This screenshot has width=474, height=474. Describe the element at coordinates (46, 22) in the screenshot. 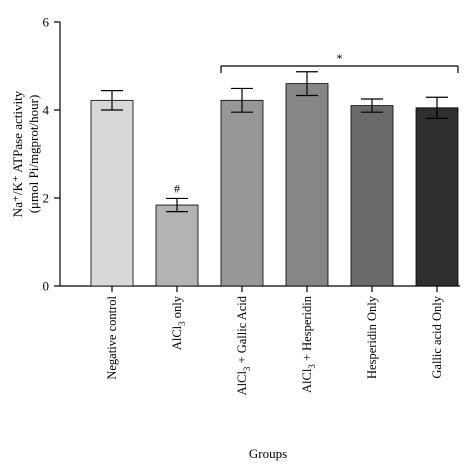

I see `y-tick-label: 6` at that location.